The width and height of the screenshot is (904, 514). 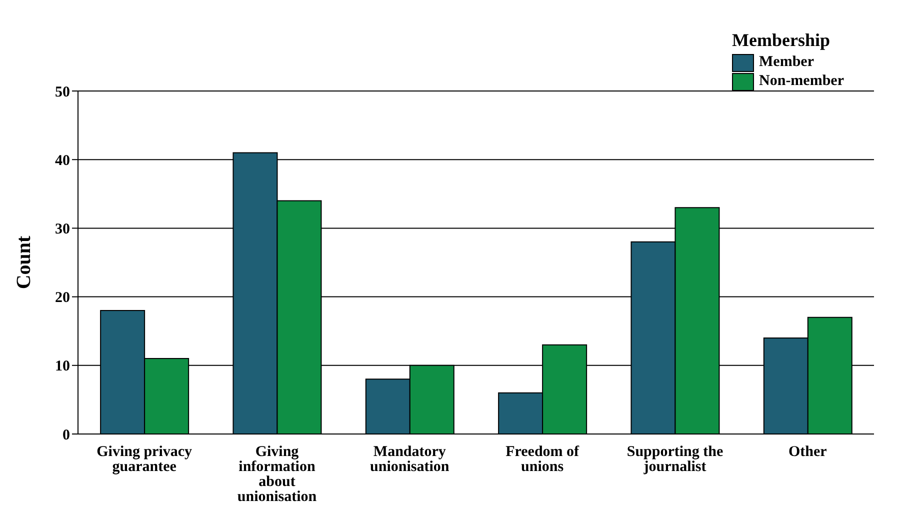 What do you see at coordinates (144, 459) in the screenshot?
I see `x-tick-label: Giving privacy guarantee` at bounding box center [144, 459].